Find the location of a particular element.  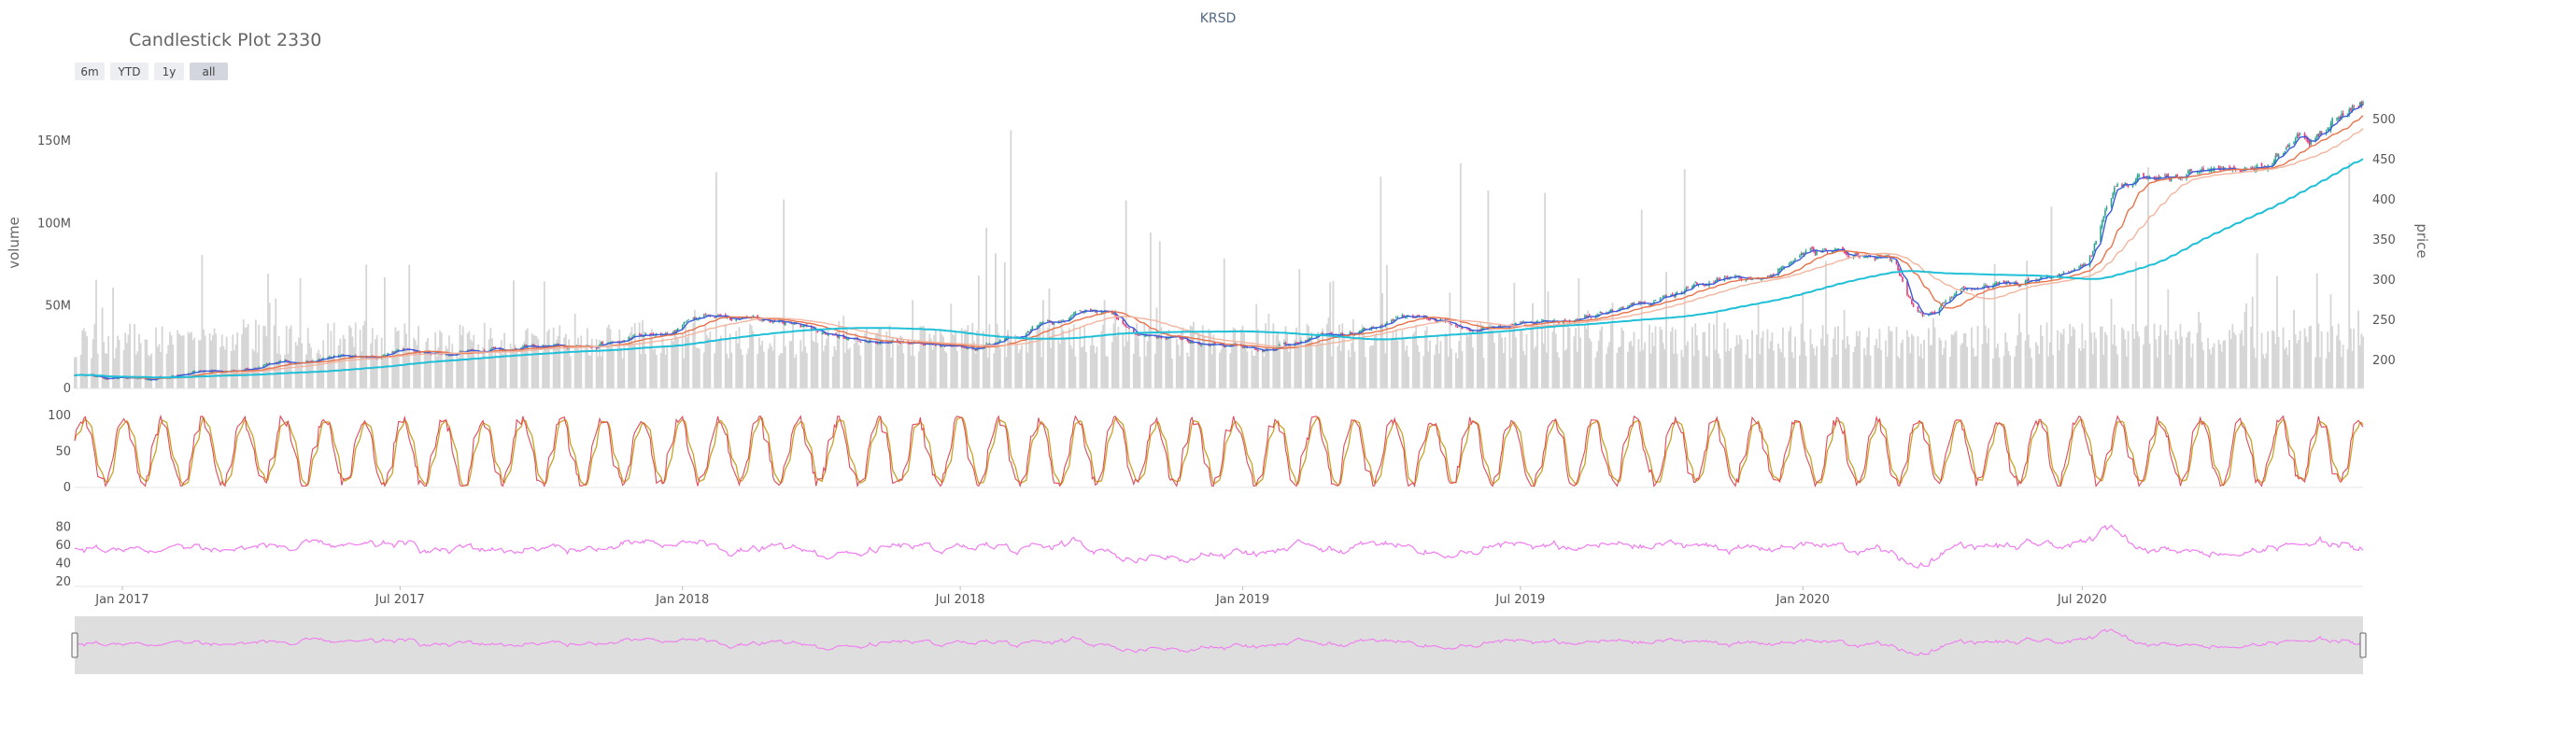

range-button-bg is located at coordinates (169, 71).